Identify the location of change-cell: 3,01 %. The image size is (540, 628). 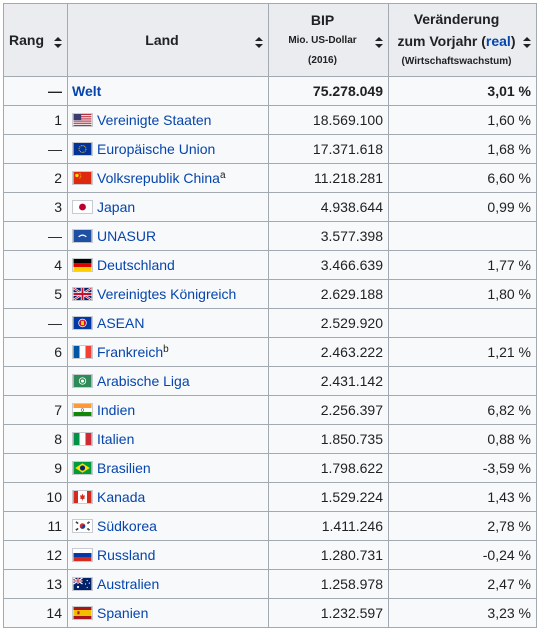
(462, 91).